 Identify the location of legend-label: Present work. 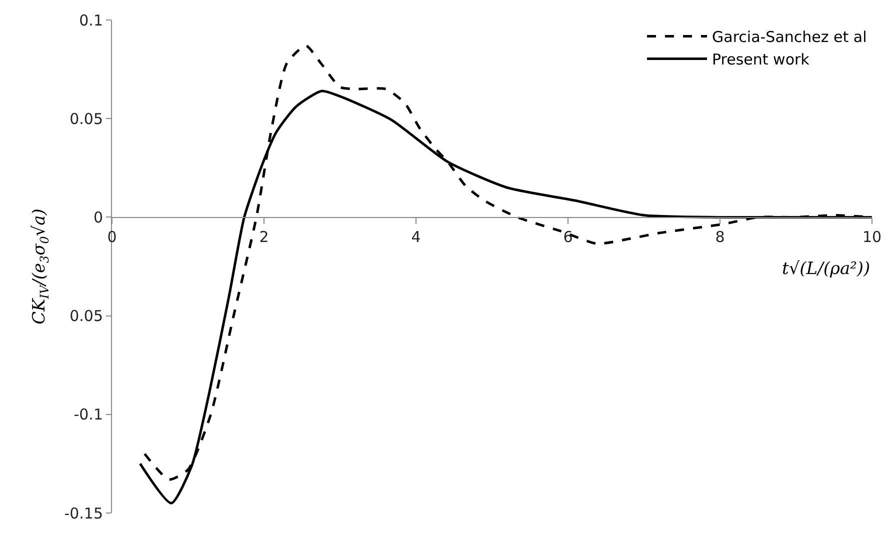
(761, 59).